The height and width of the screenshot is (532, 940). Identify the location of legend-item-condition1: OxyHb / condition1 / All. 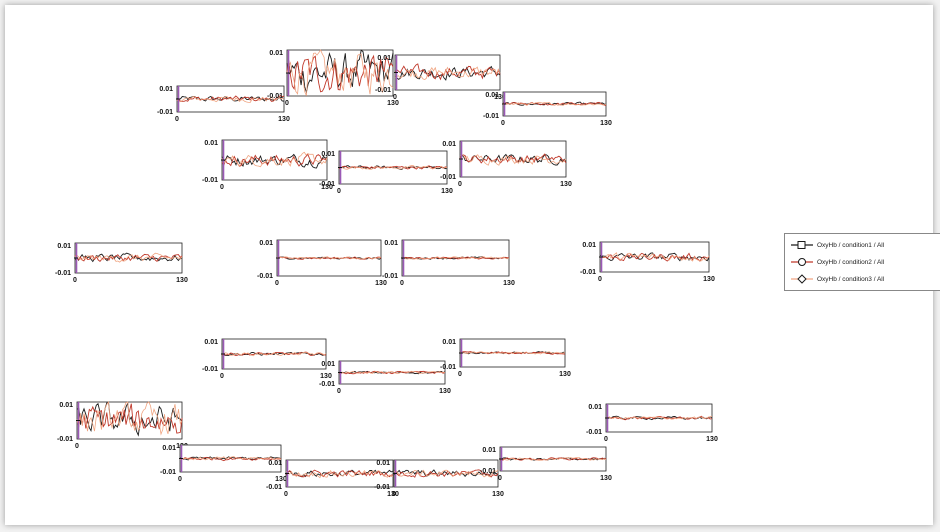
(837, 245).